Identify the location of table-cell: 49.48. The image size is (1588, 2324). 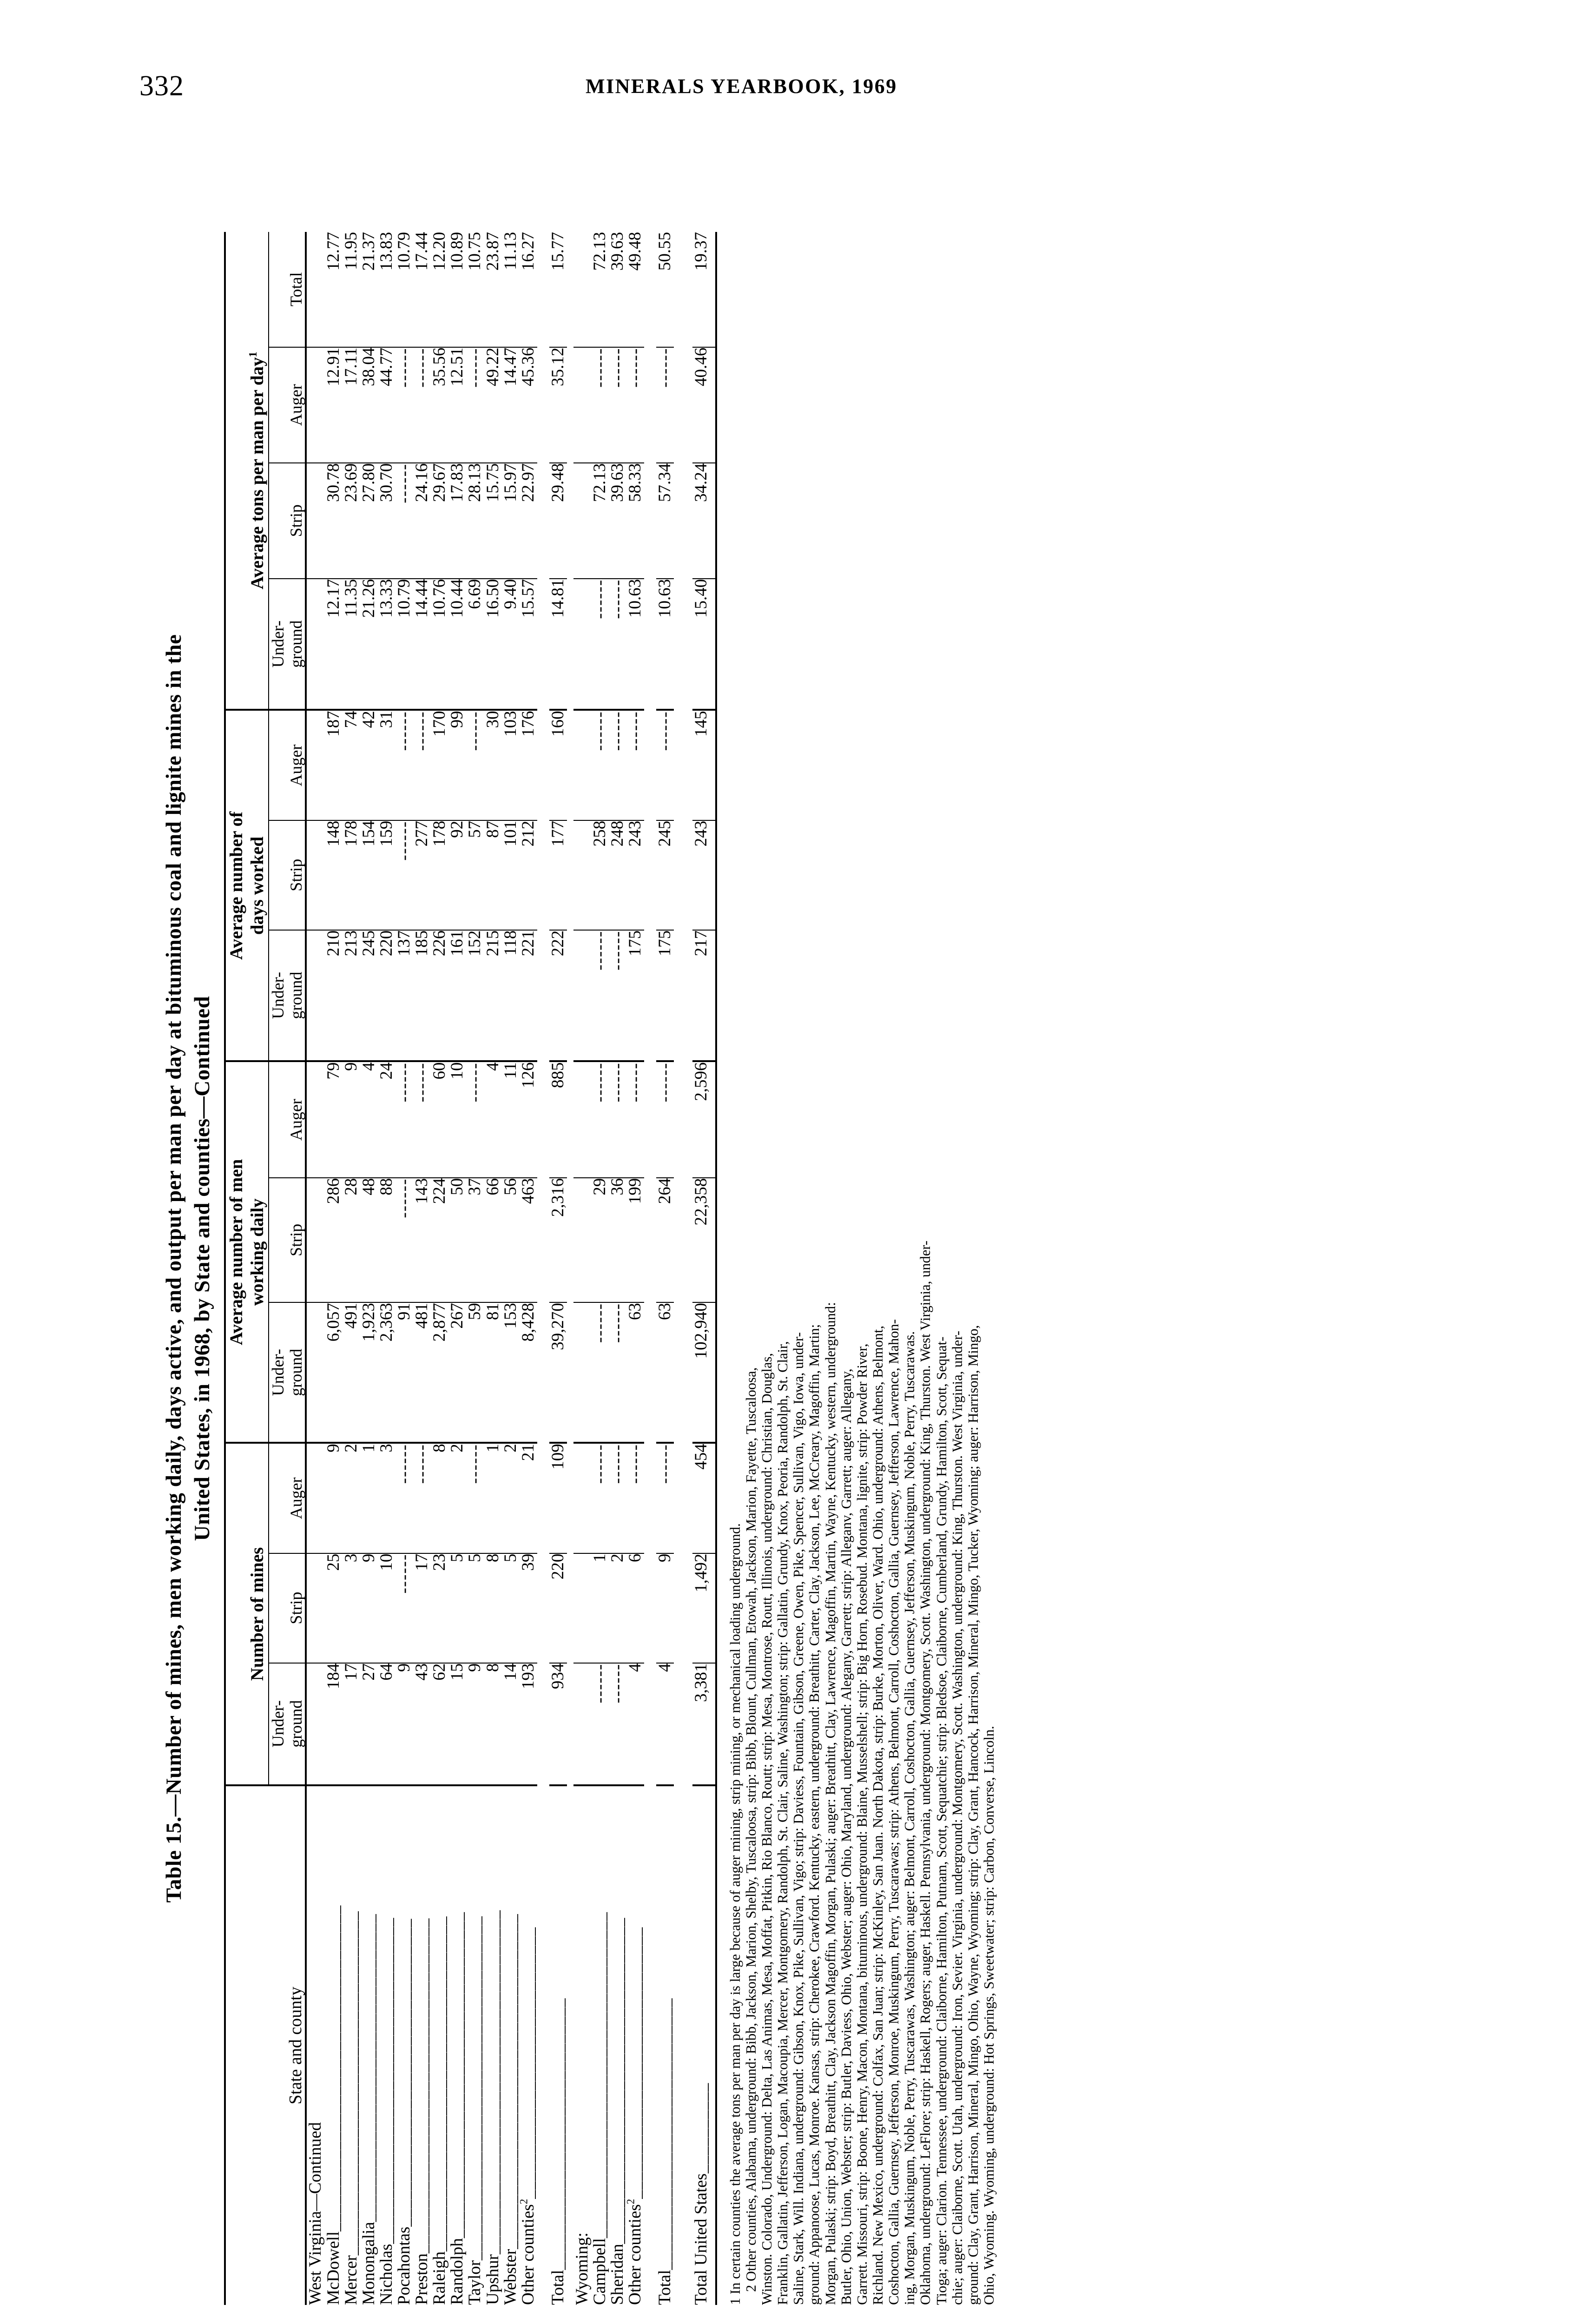
(635, 289).